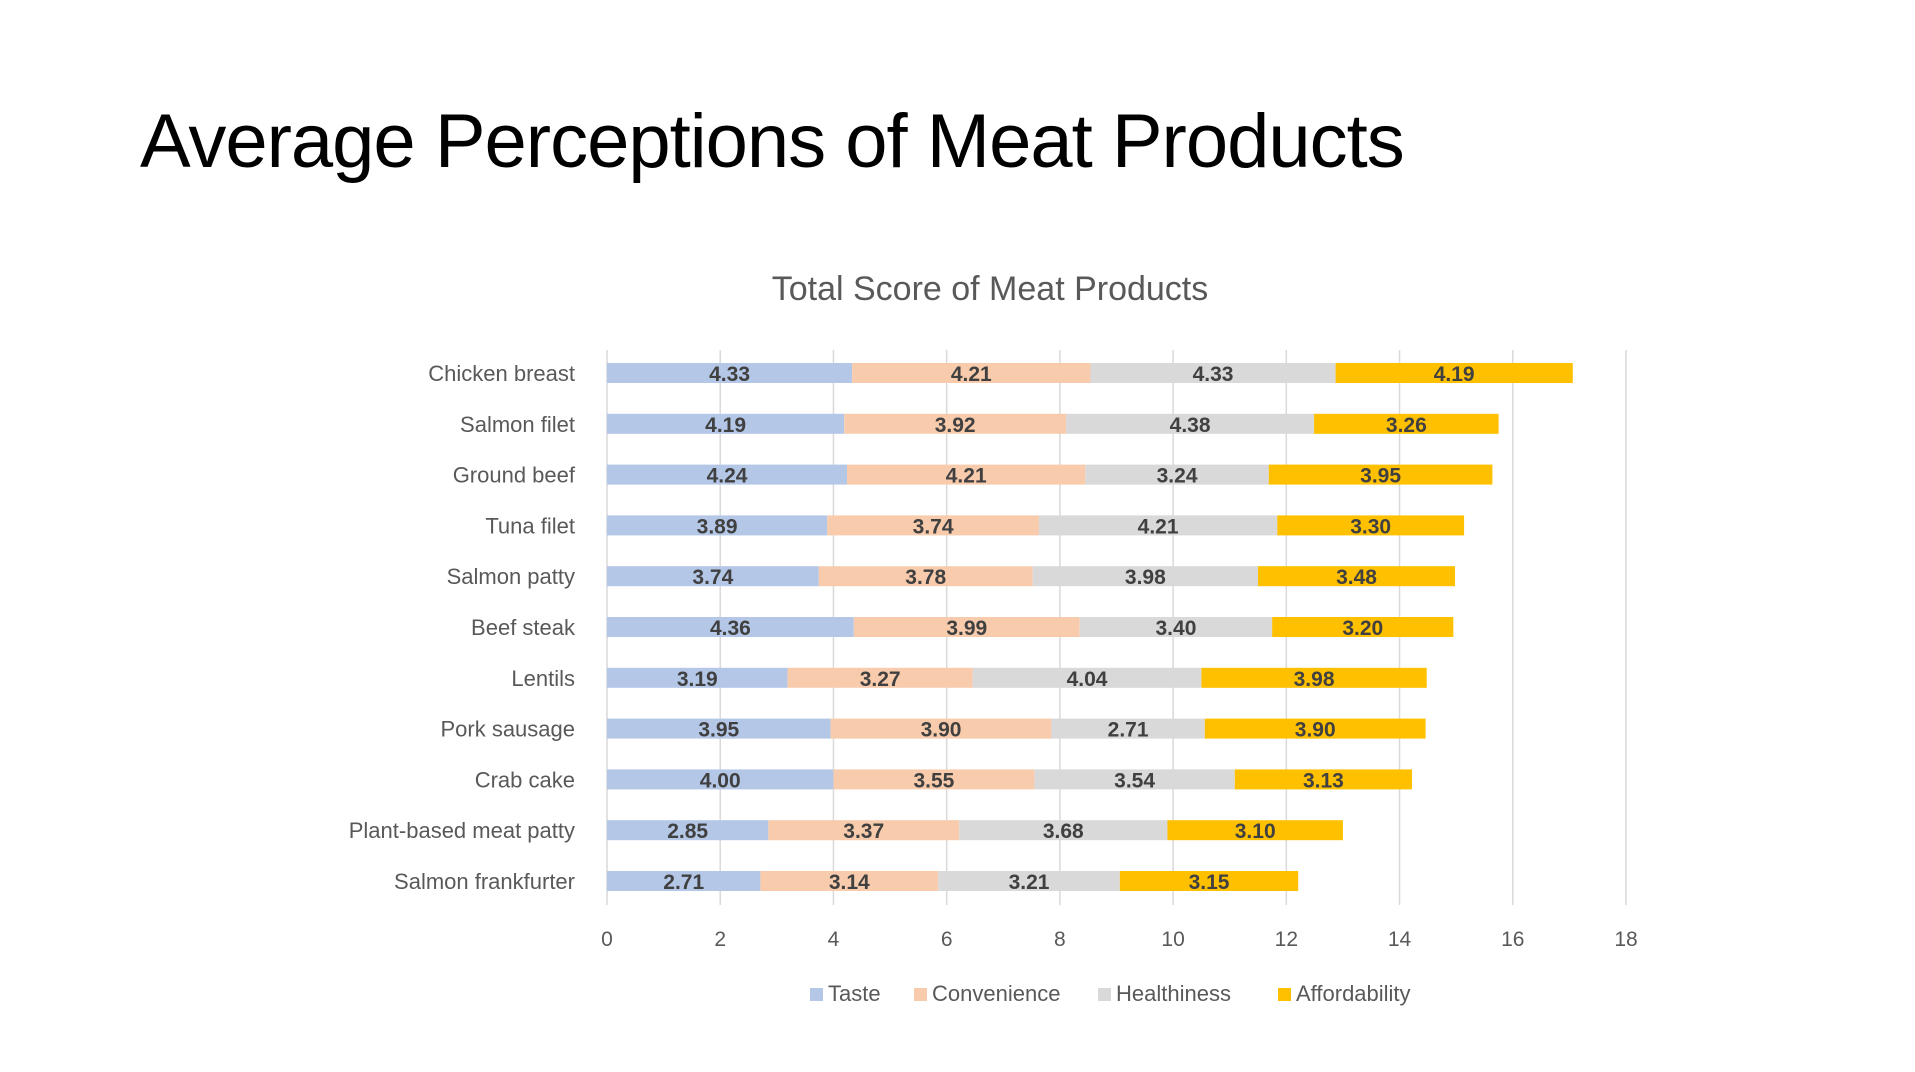  What do you see at coordinates (511, 576) in the screenshot?
I see `category-label: Salmon patty` at bounding box center [511, 576].